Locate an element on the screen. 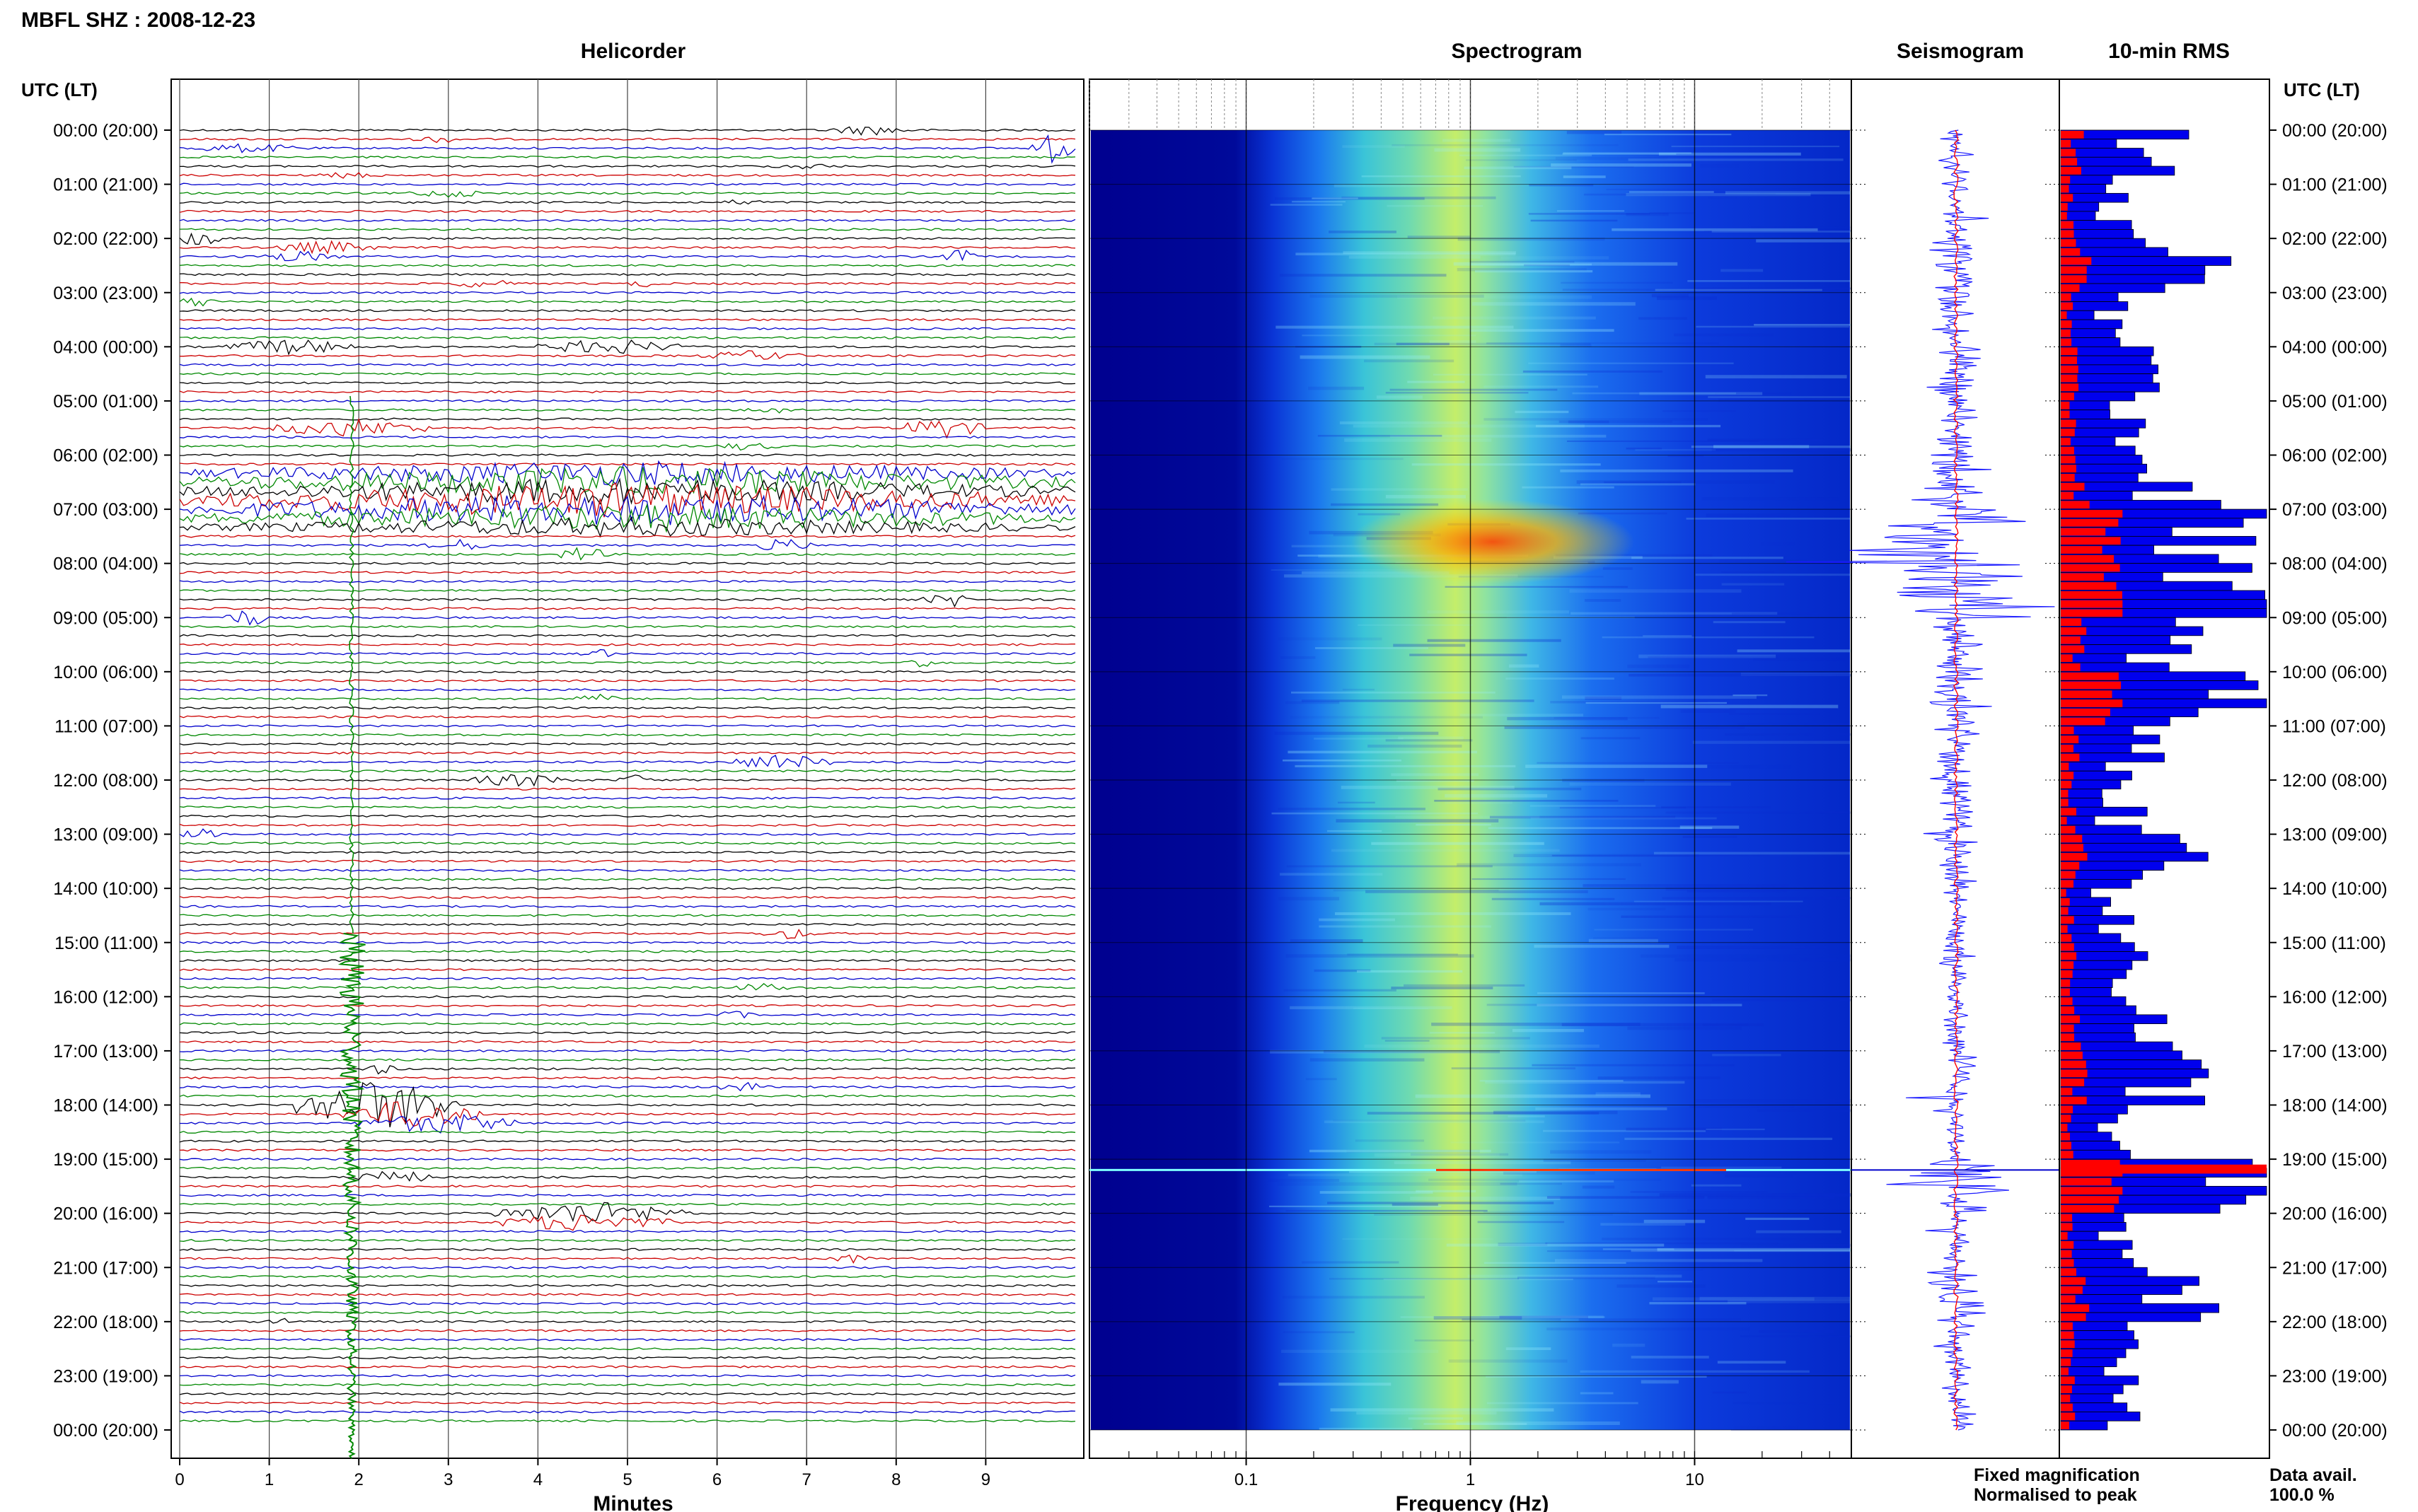 The width and height of the screenshot is (2418, 1512). minutes-tick-label: 5 is located at coordinates (627, 1479).